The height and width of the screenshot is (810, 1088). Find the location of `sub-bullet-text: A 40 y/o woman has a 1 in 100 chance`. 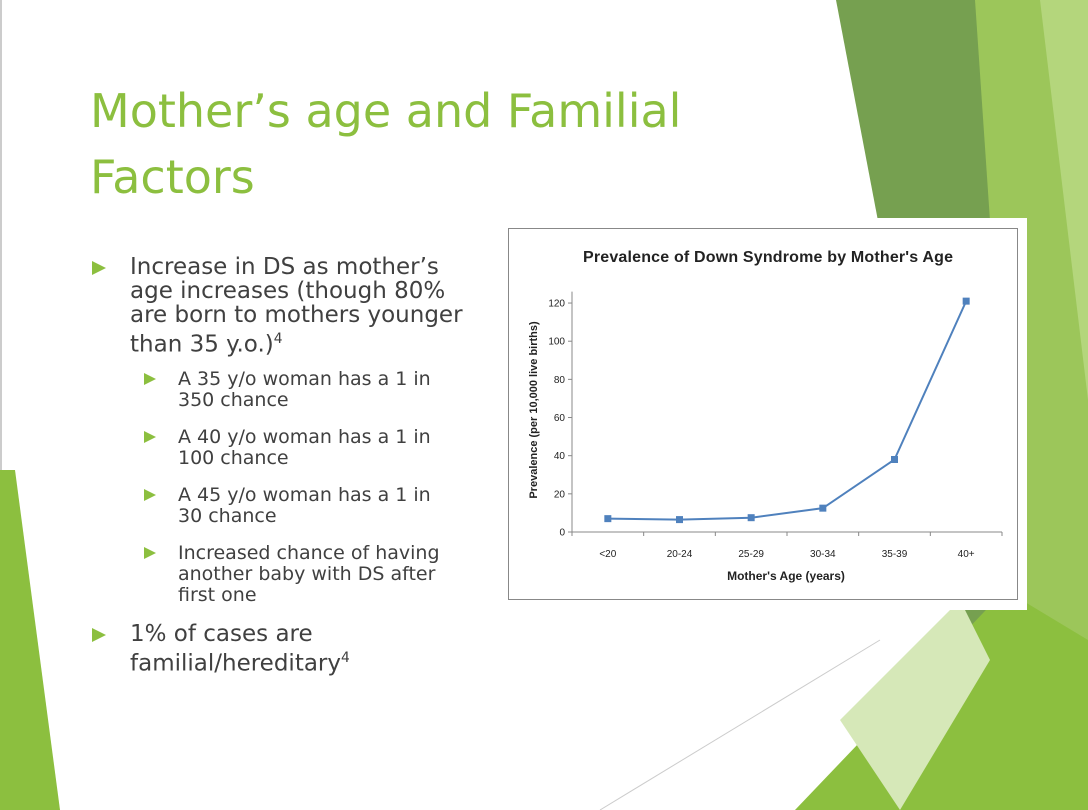

sub-bullet-text: A 40 y/o woman has a 1 in 100 chance is located at coordinates (304, 447).